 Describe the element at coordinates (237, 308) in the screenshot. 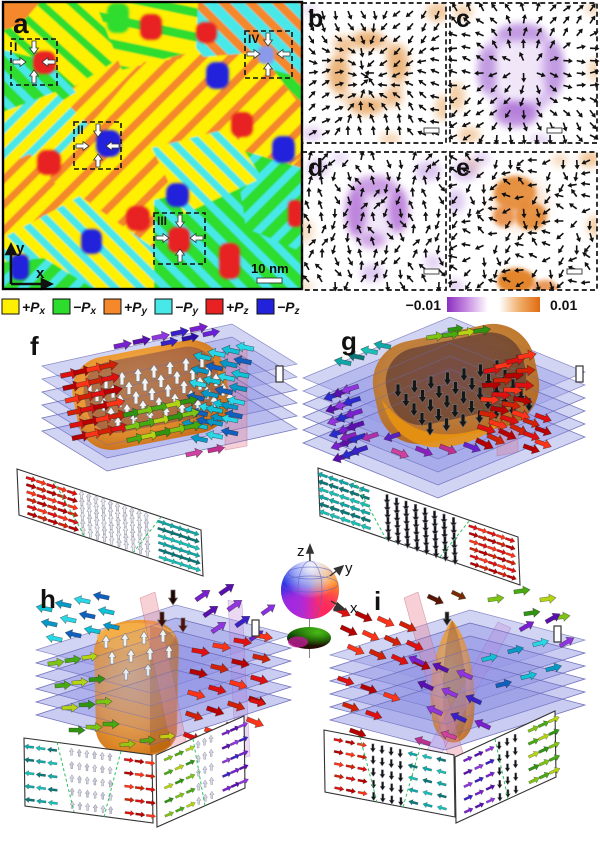

I see `svg-text: +Pz` at that location.